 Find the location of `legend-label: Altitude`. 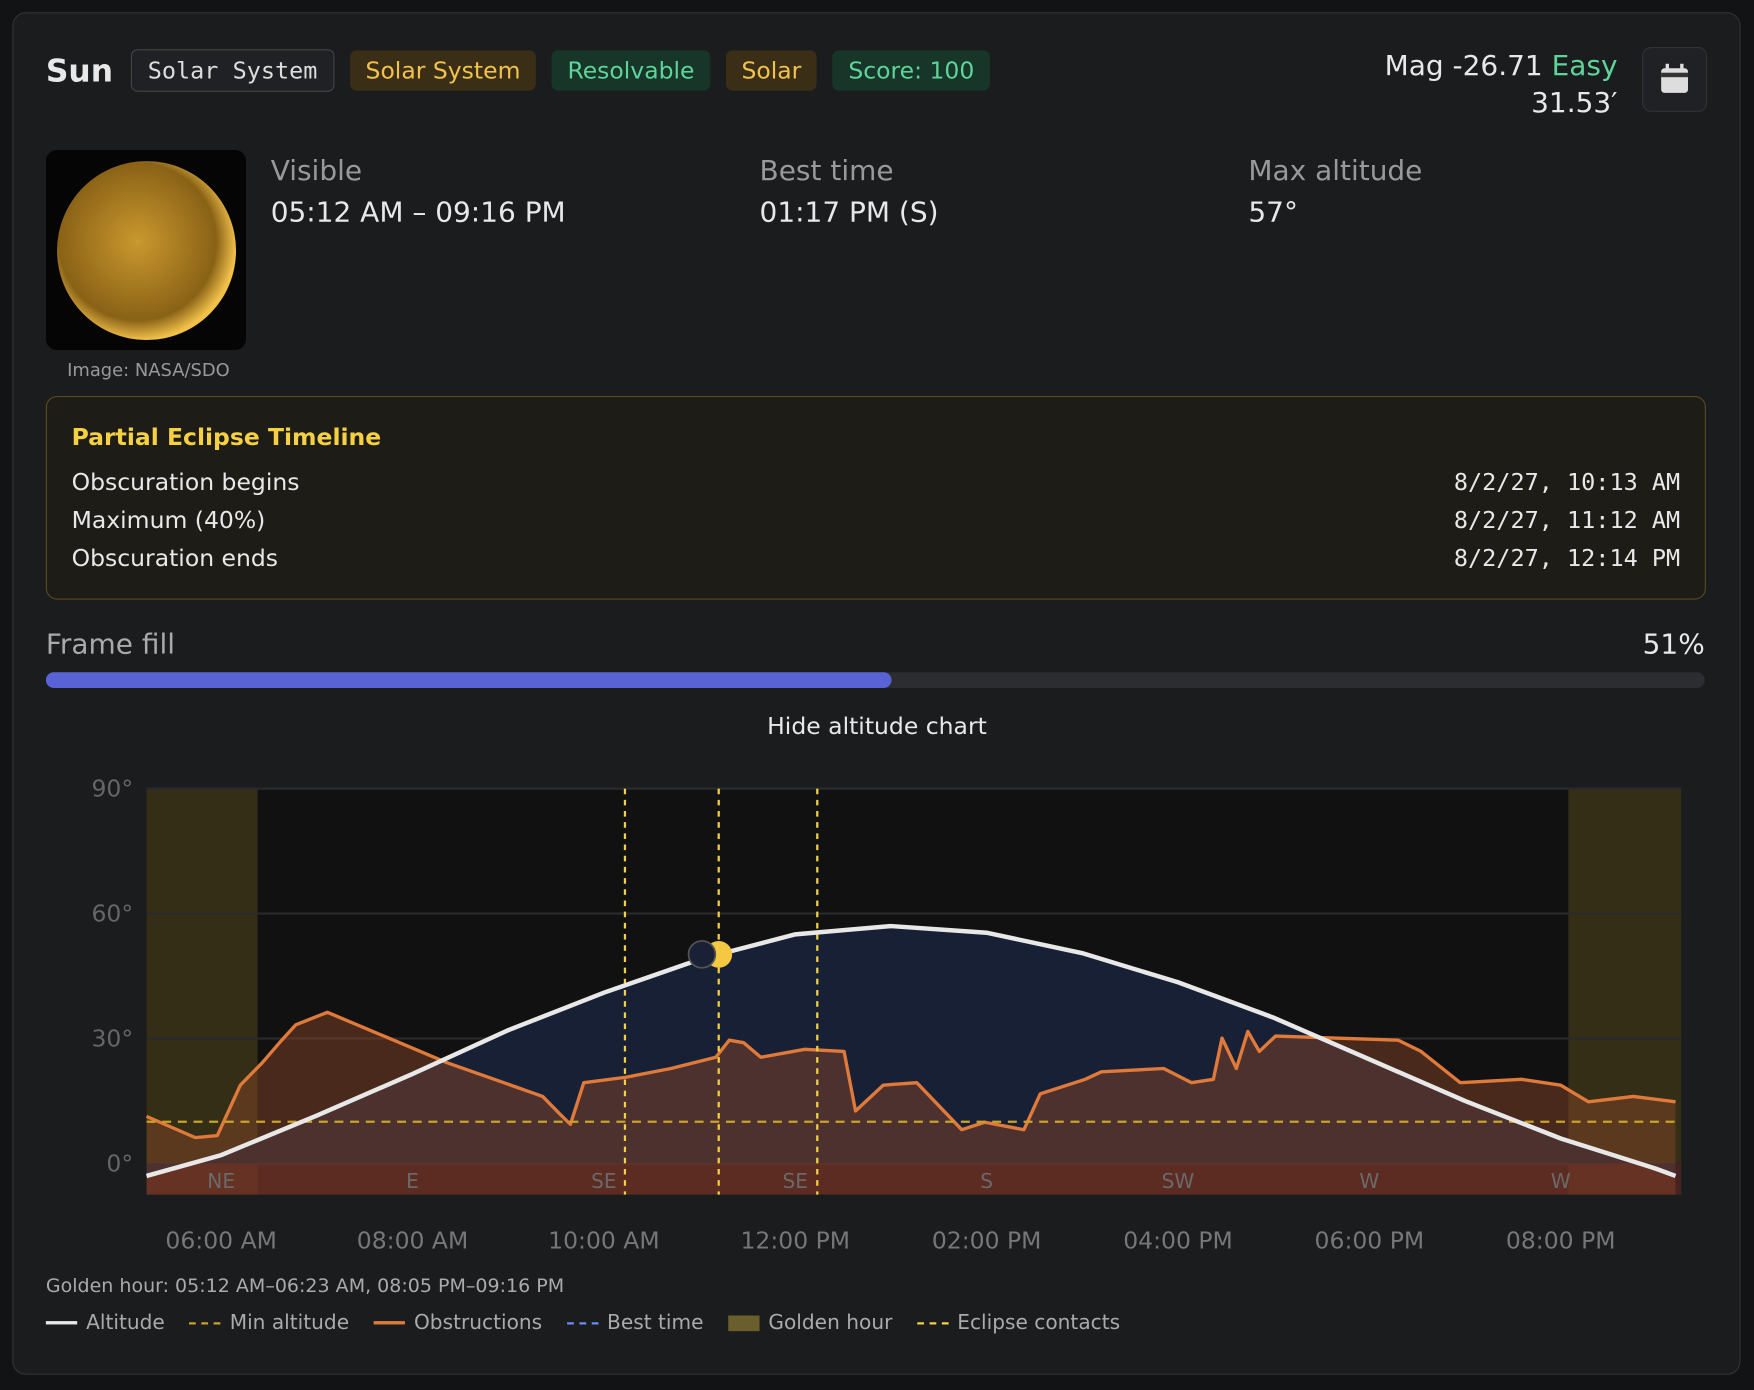

legend-label: Altitude is located at coordinates (125, 1323).